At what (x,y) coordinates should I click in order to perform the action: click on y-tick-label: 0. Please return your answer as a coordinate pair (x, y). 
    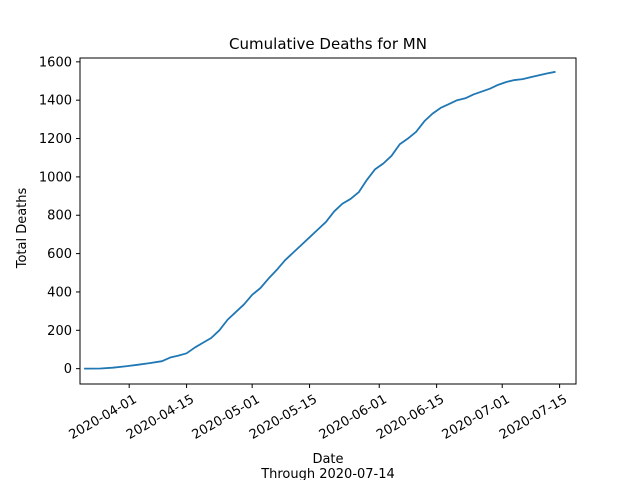
    Looking at the image, I should click on (68, 369).